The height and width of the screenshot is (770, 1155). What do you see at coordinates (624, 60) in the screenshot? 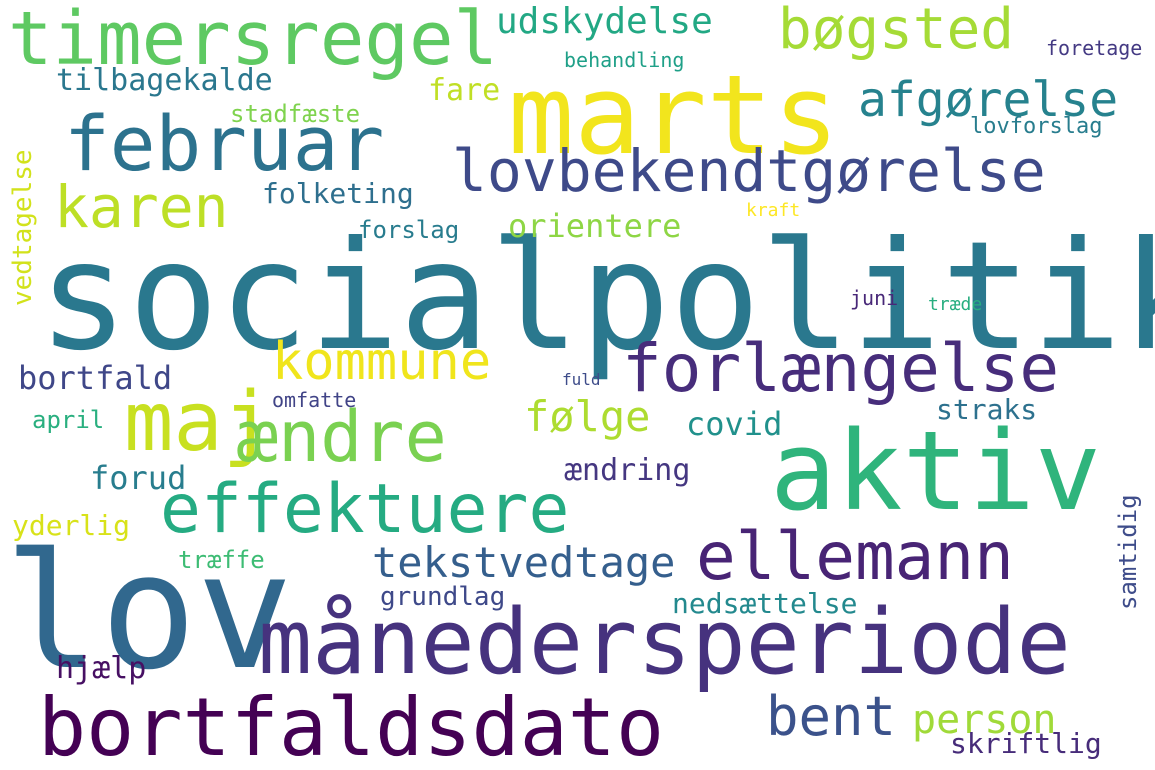
I see `word-behandling: behandling` at bounding box center [624, 60].